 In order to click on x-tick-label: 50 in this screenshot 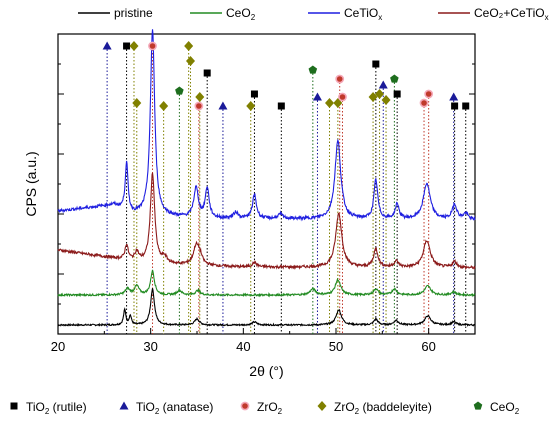, I will do `click(336, 346)`.